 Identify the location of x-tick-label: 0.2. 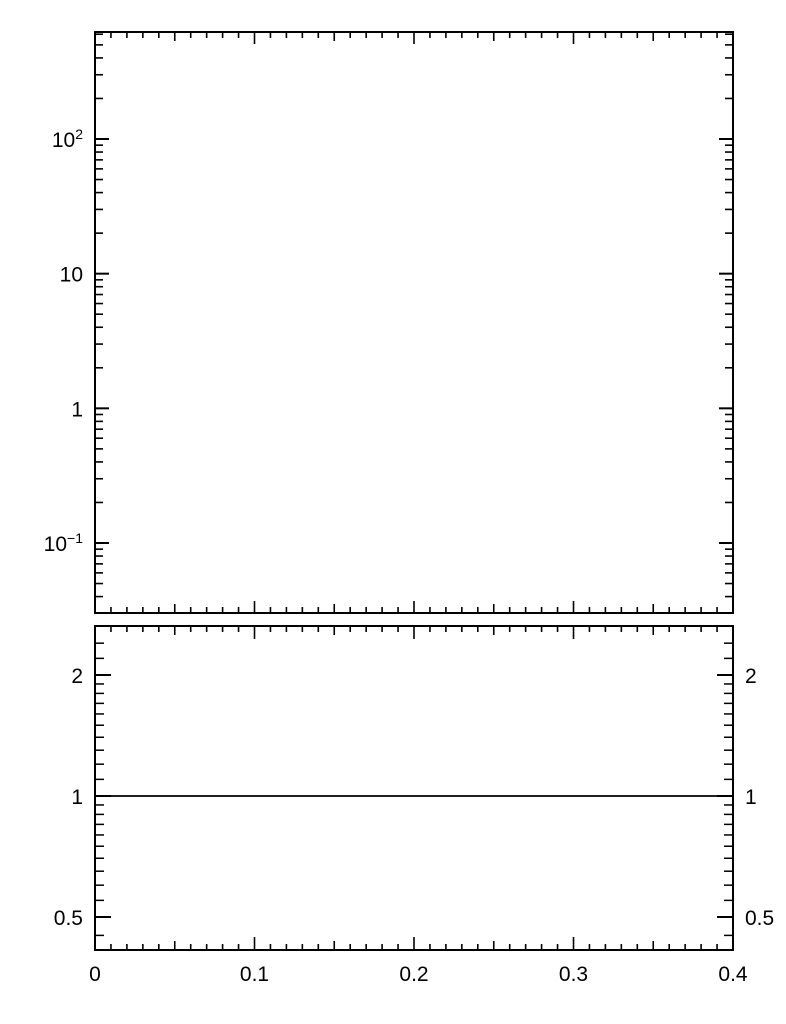
(413, 974).